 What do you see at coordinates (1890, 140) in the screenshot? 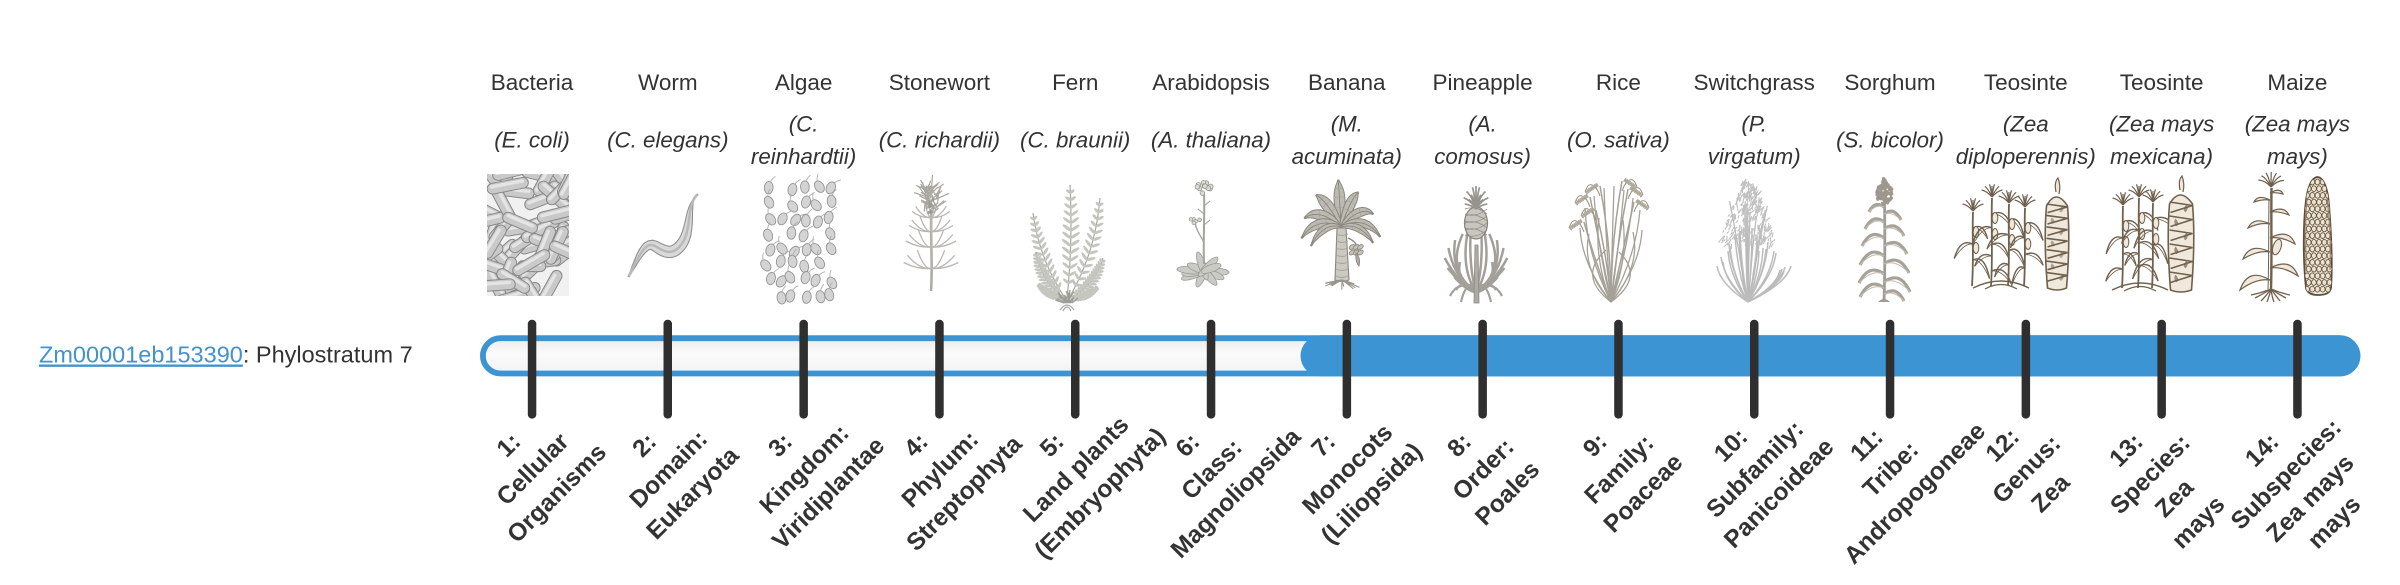
I see `svg-text: (S. bicolor)` at bounding box center [1890, 140].